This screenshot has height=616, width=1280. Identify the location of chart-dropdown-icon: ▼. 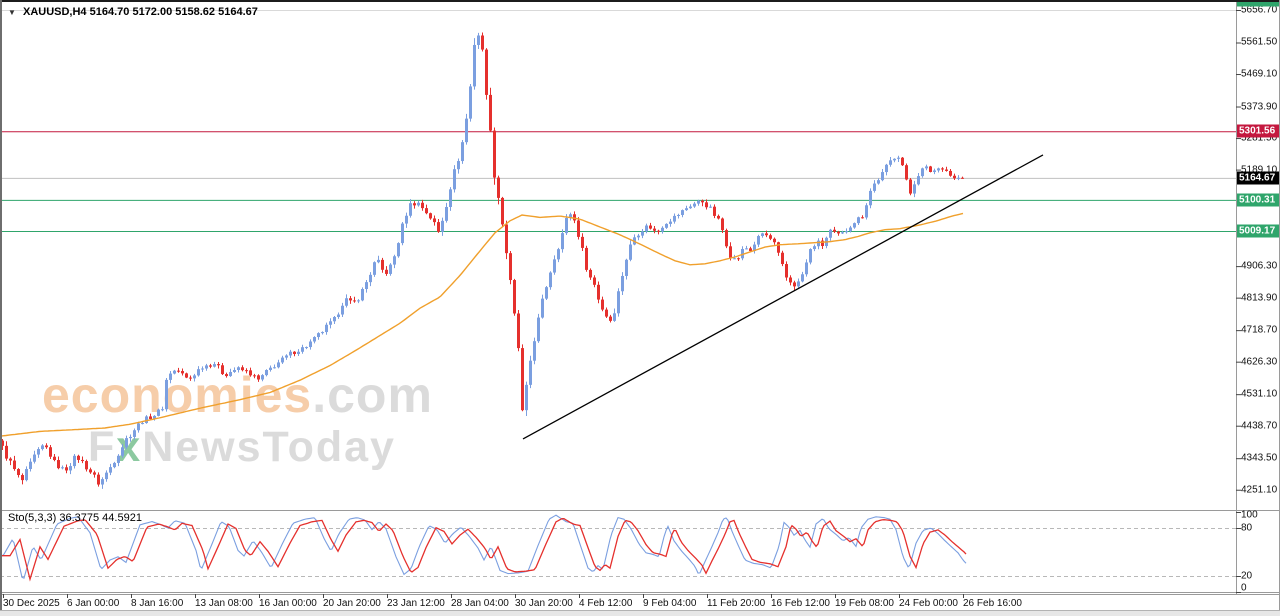
(12, 12).